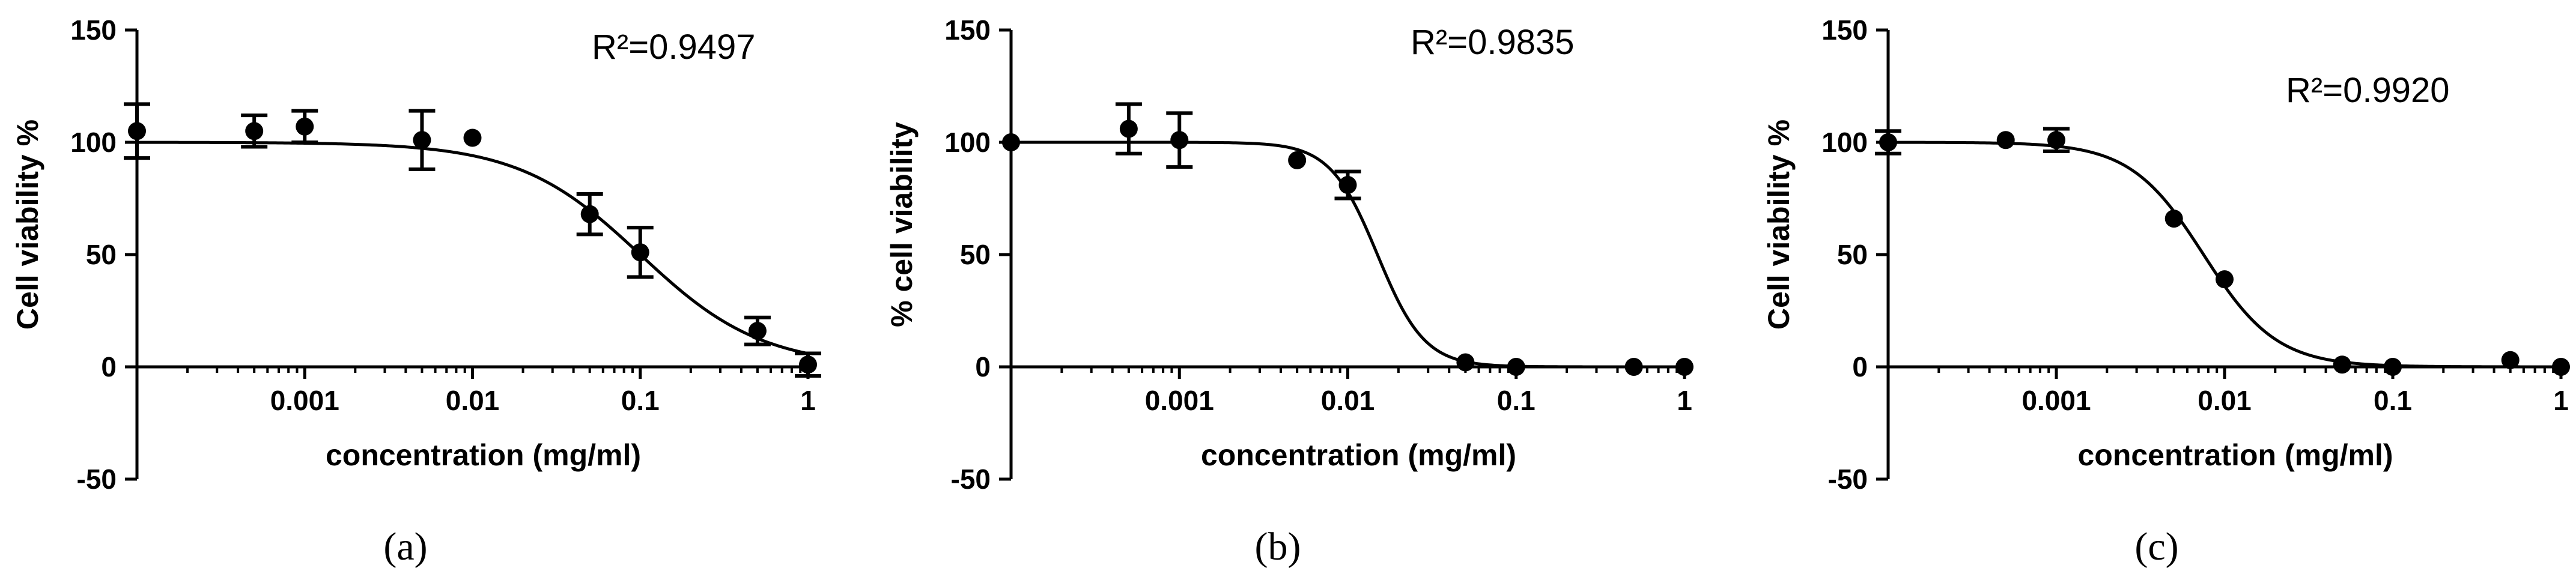 The image size is (2576, 577). I want to click on r-squared-label: R²=0.9835, so click(1492, 42).